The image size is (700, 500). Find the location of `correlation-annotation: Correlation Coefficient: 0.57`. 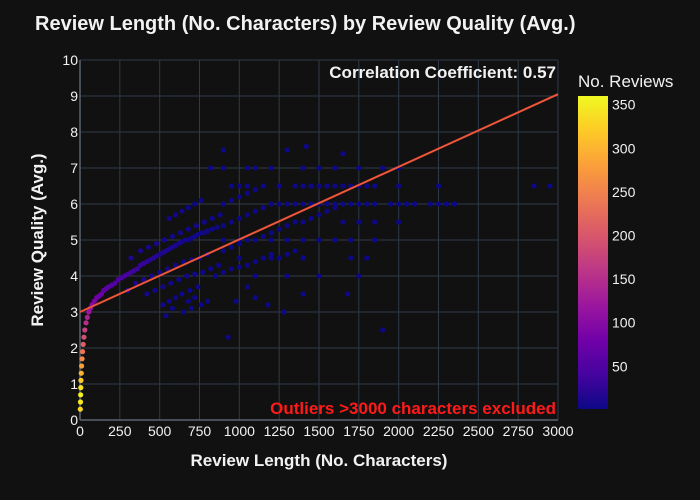

correlation-annotation: Correlation Coefficient: 0.57 is located at coordinates (442, 72).